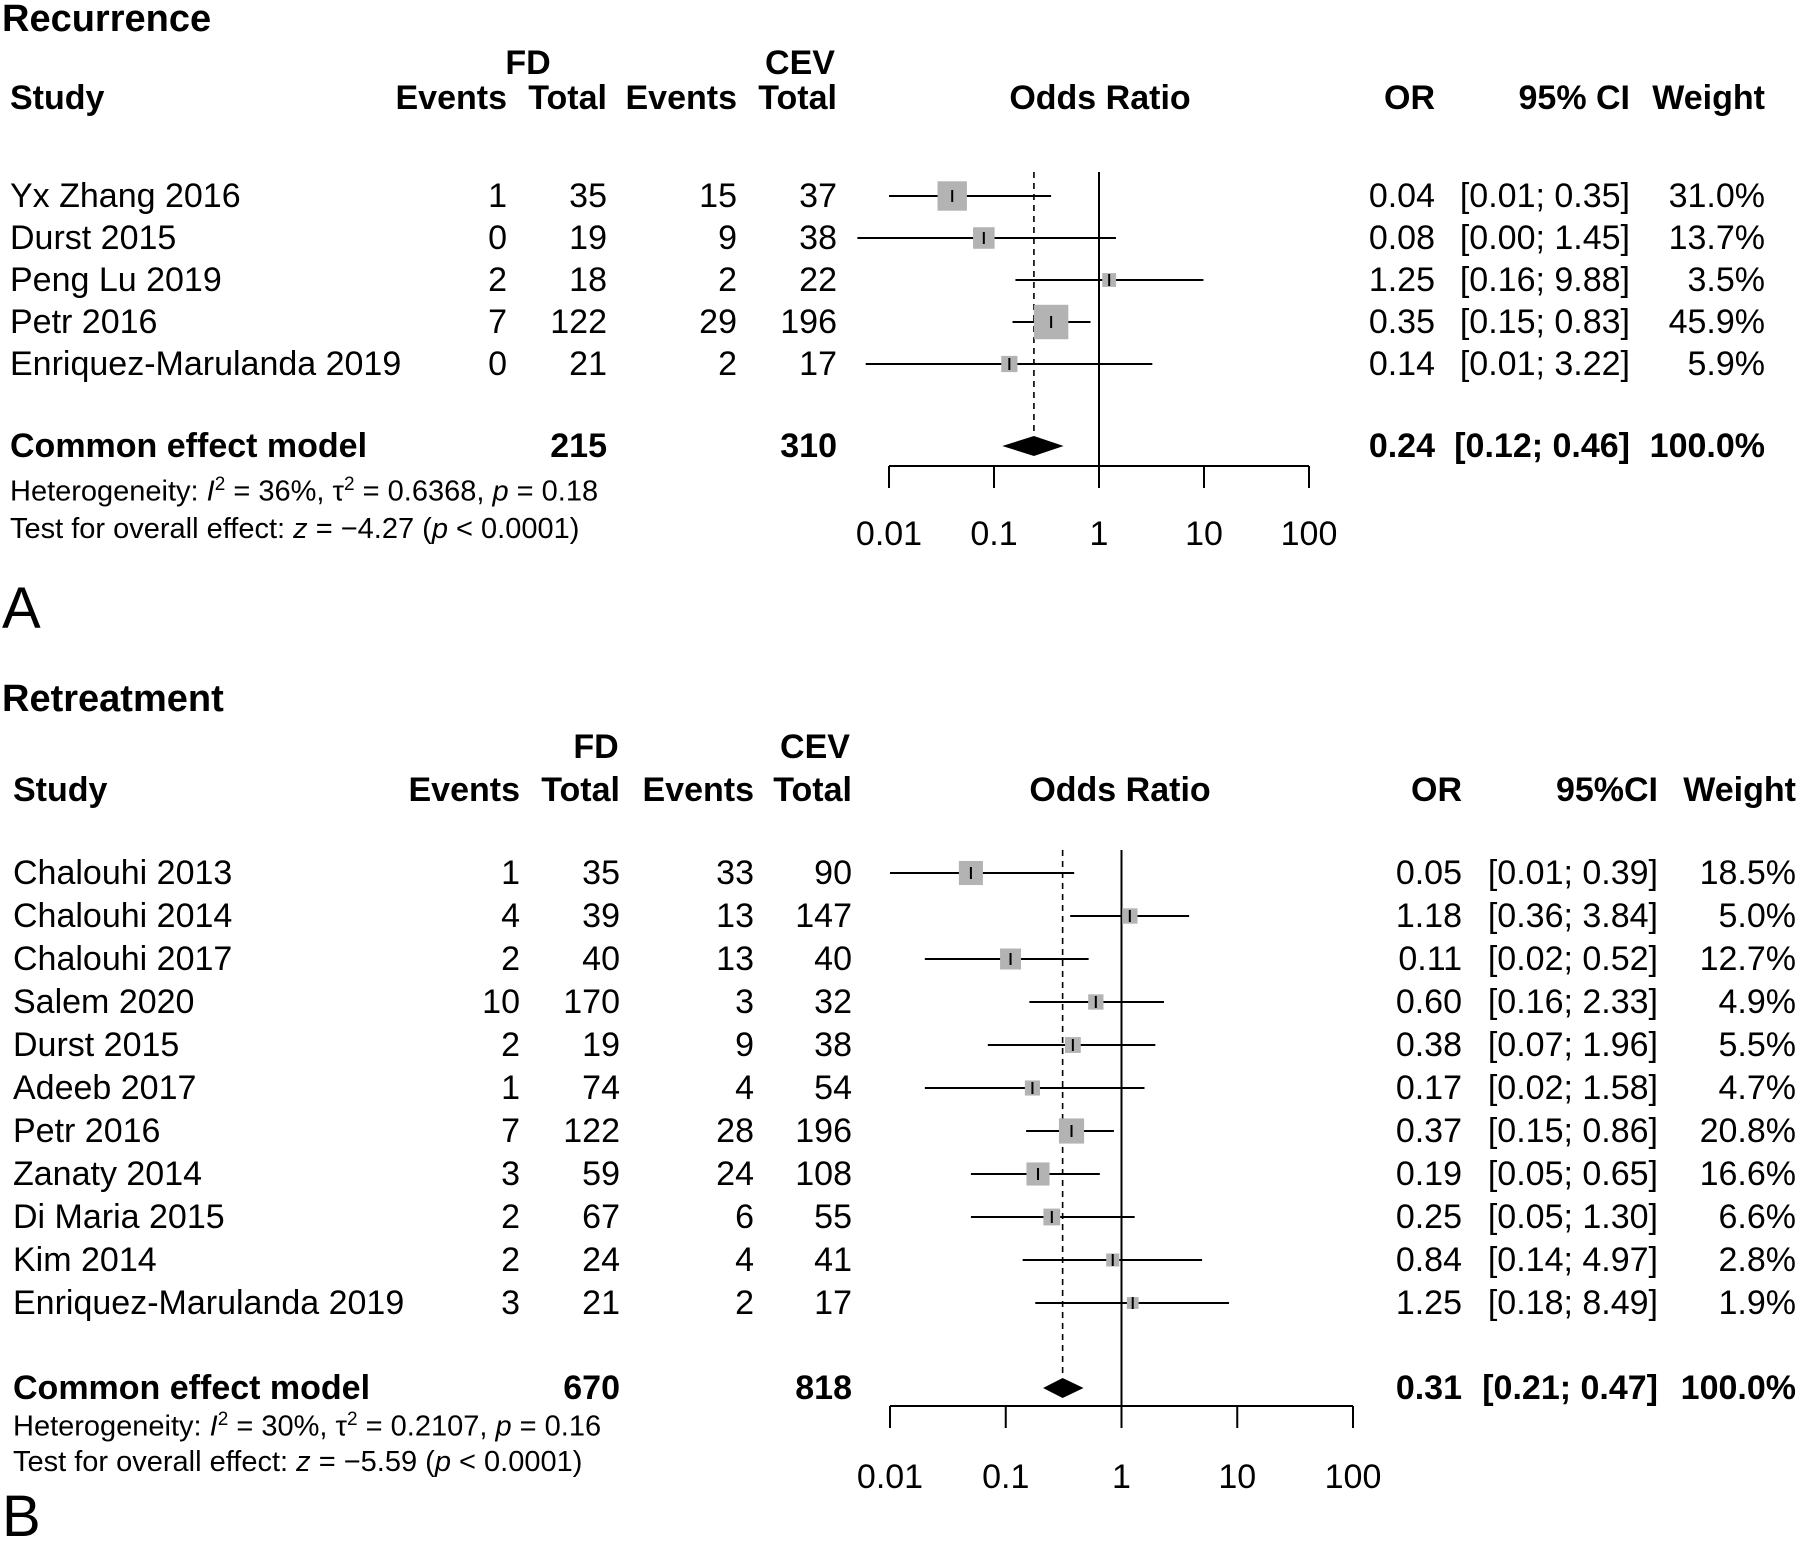  I want to click on weight-value: 45.9%, so click(1716, 322).